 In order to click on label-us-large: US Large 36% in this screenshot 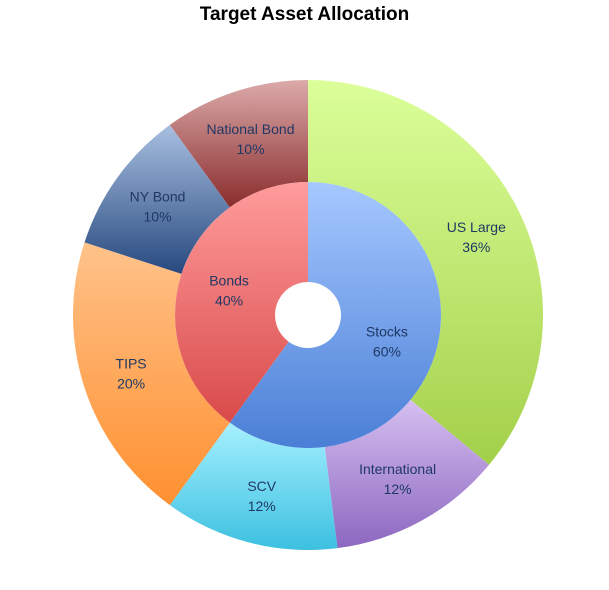, I will do `click(476, 237)`.